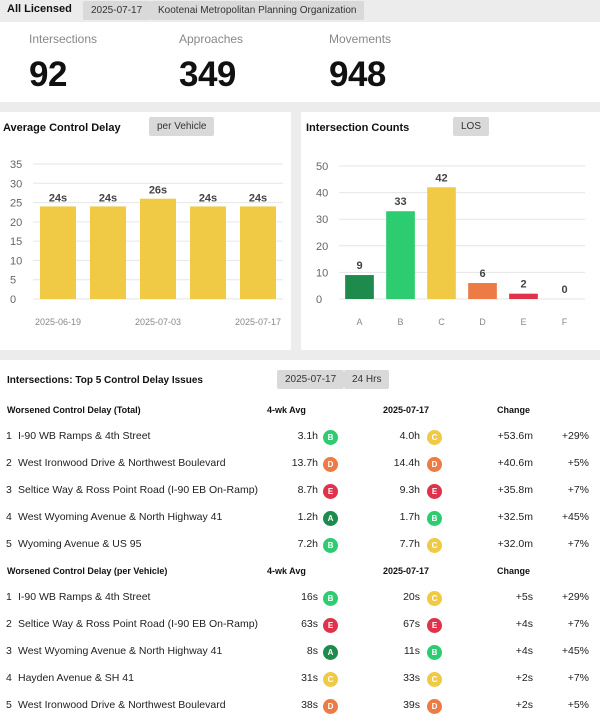 Image resolution: width=600 pixels, height=717 pixels. I want to click on intersection-name: Wyoming Avenue & US 95, so click(80, 544).